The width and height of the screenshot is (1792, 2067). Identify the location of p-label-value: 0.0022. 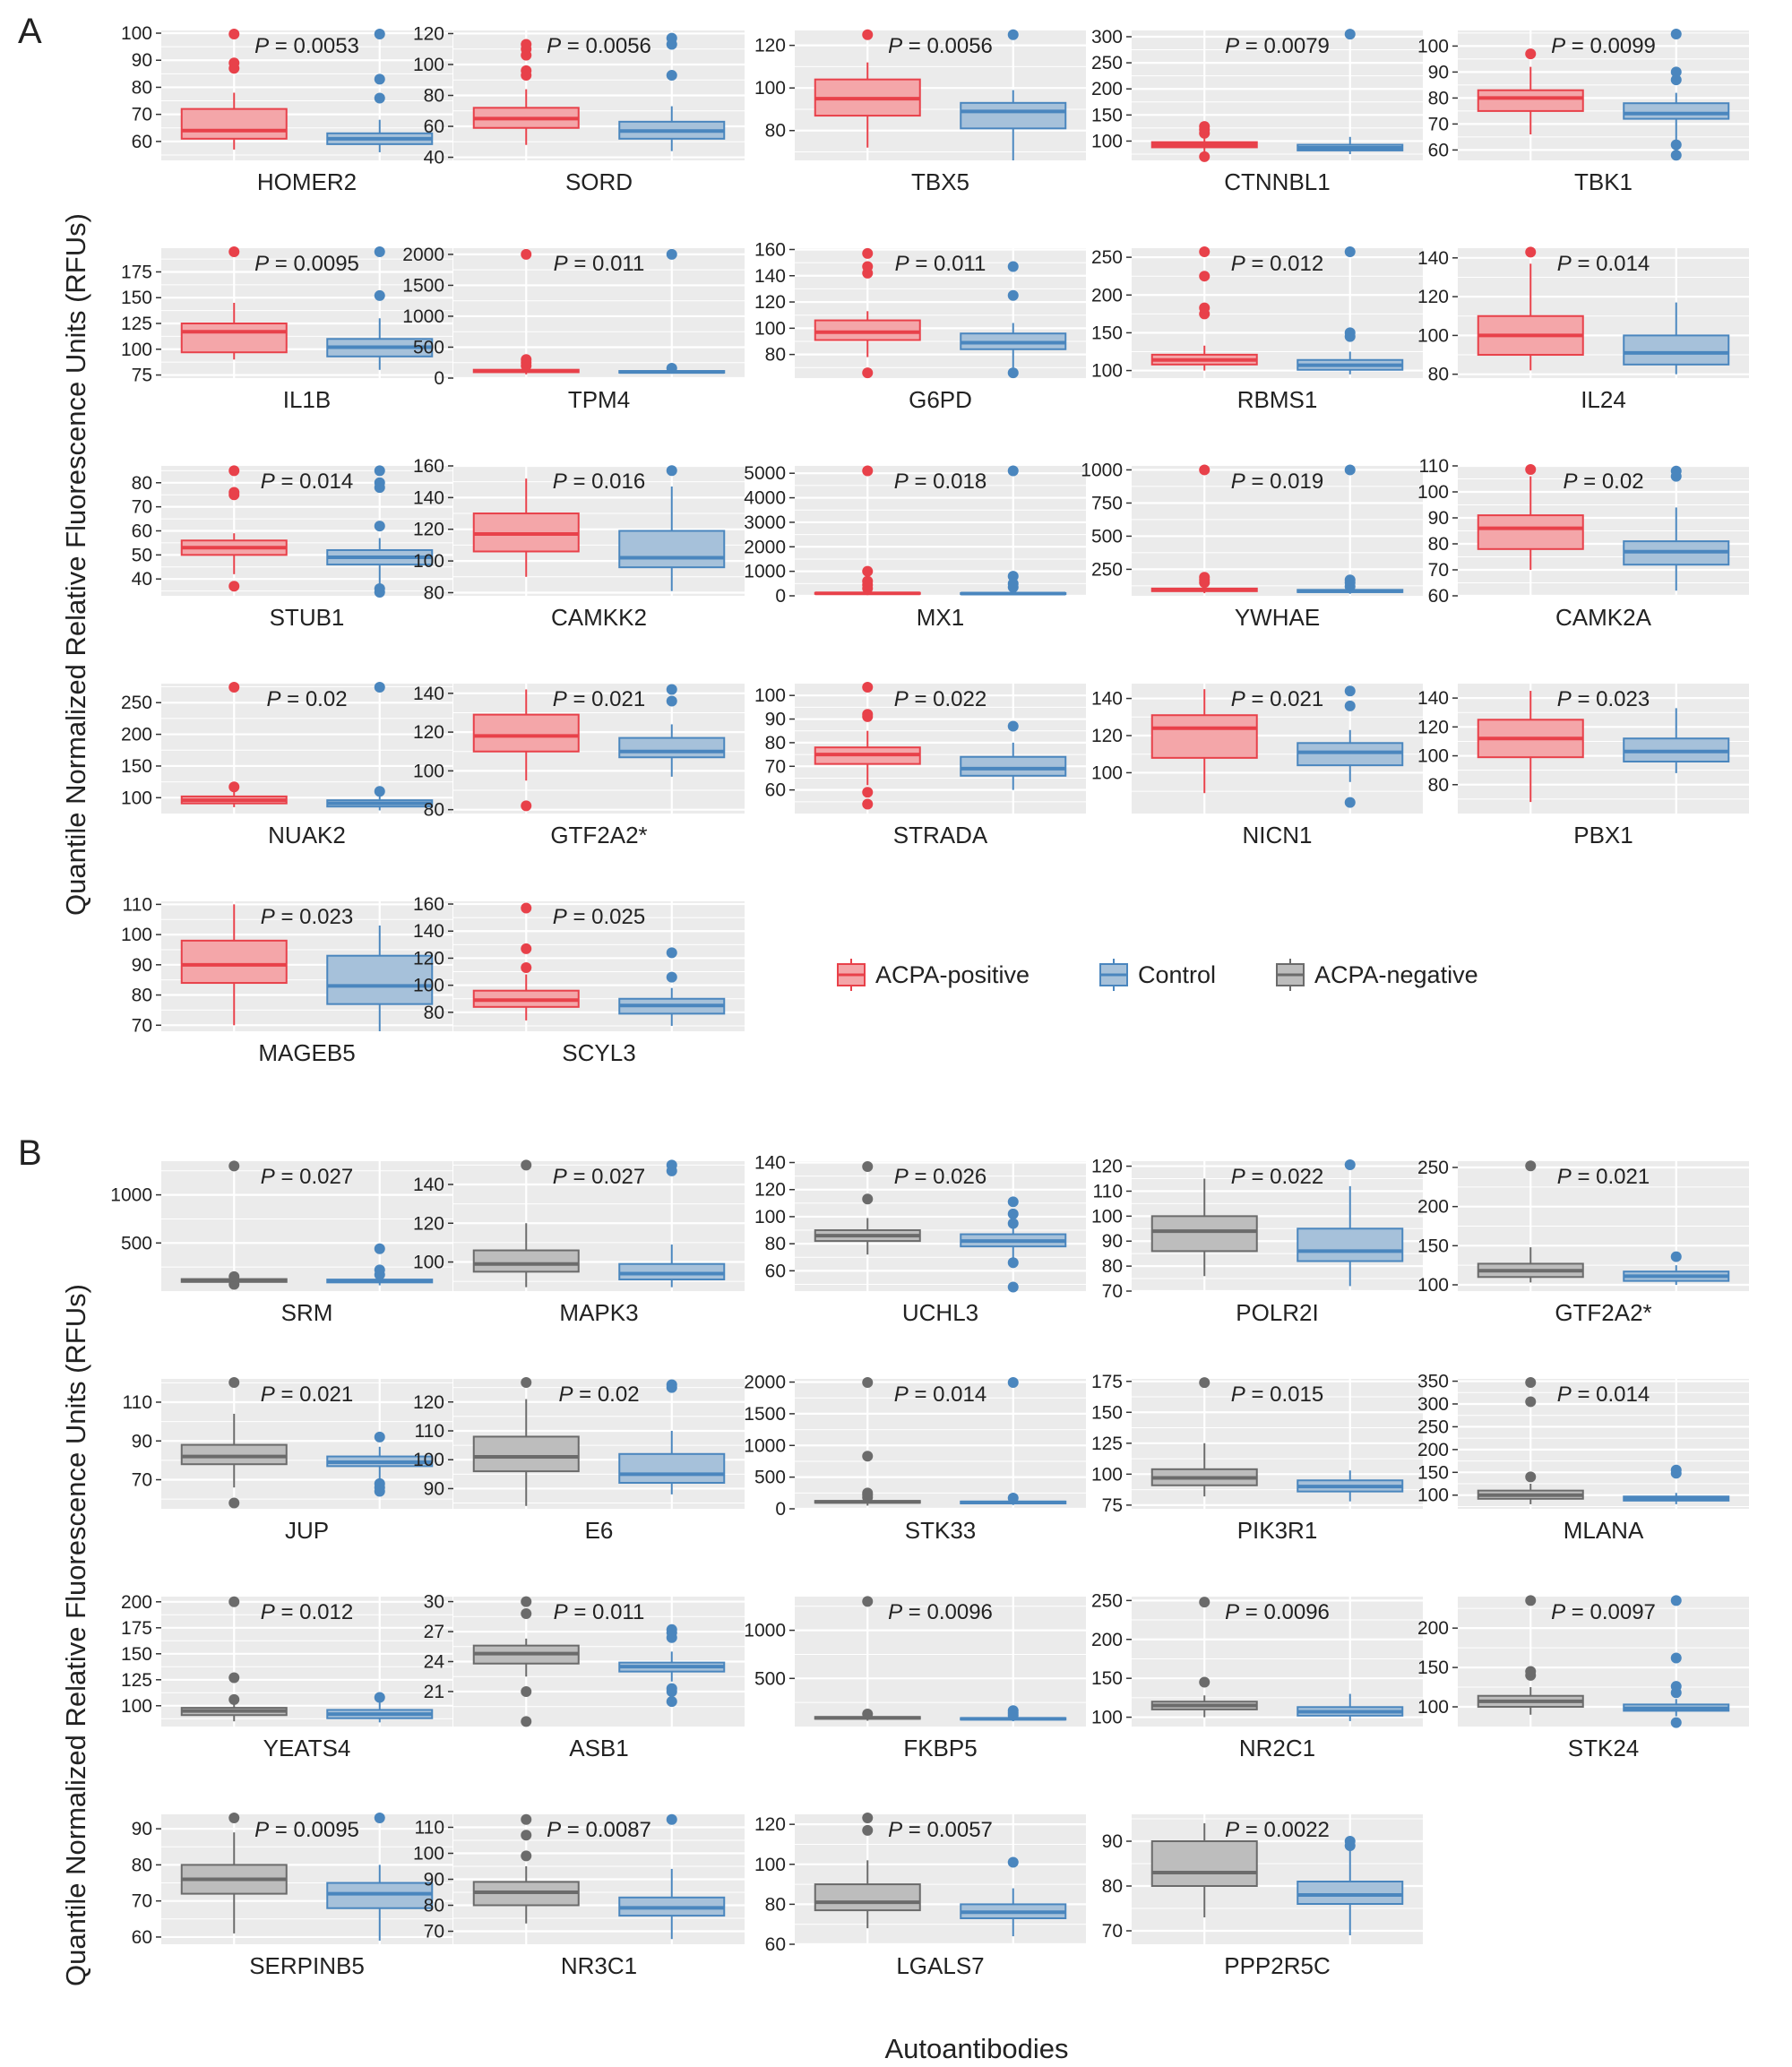
(1296, 1830).